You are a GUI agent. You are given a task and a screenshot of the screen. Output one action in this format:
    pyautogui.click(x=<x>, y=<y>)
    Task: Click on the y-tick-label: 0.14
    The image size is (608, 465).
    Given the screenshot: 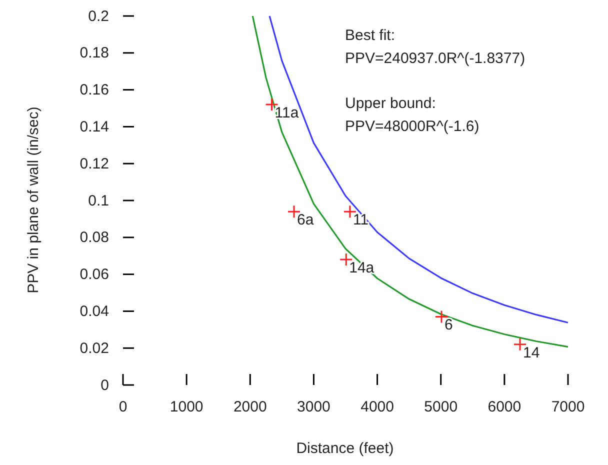 What is the action you would take?
    pyautogui.click(x=94, y=127)
    